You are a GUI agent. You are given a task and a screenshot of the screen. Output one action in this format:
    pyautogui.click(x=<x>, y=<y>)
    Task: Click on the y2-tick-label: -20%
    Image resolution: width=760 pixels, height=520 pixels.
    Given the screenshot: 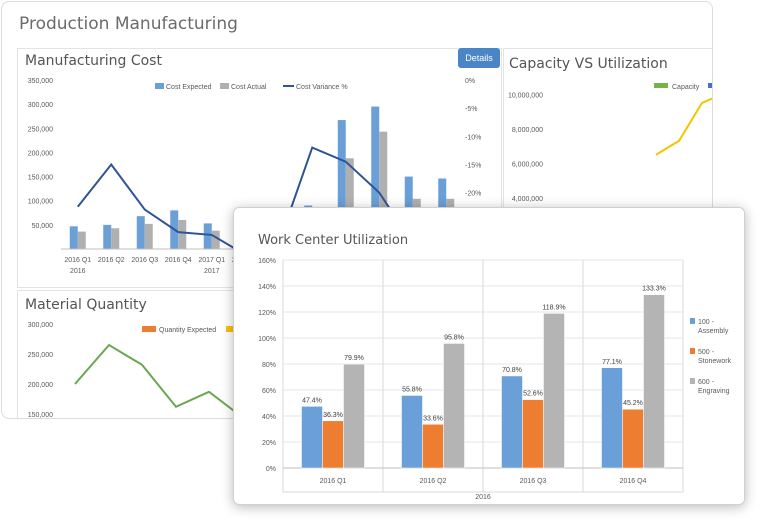 What is the action you would take?
    pyautogui.click(x=473, y=194)
    